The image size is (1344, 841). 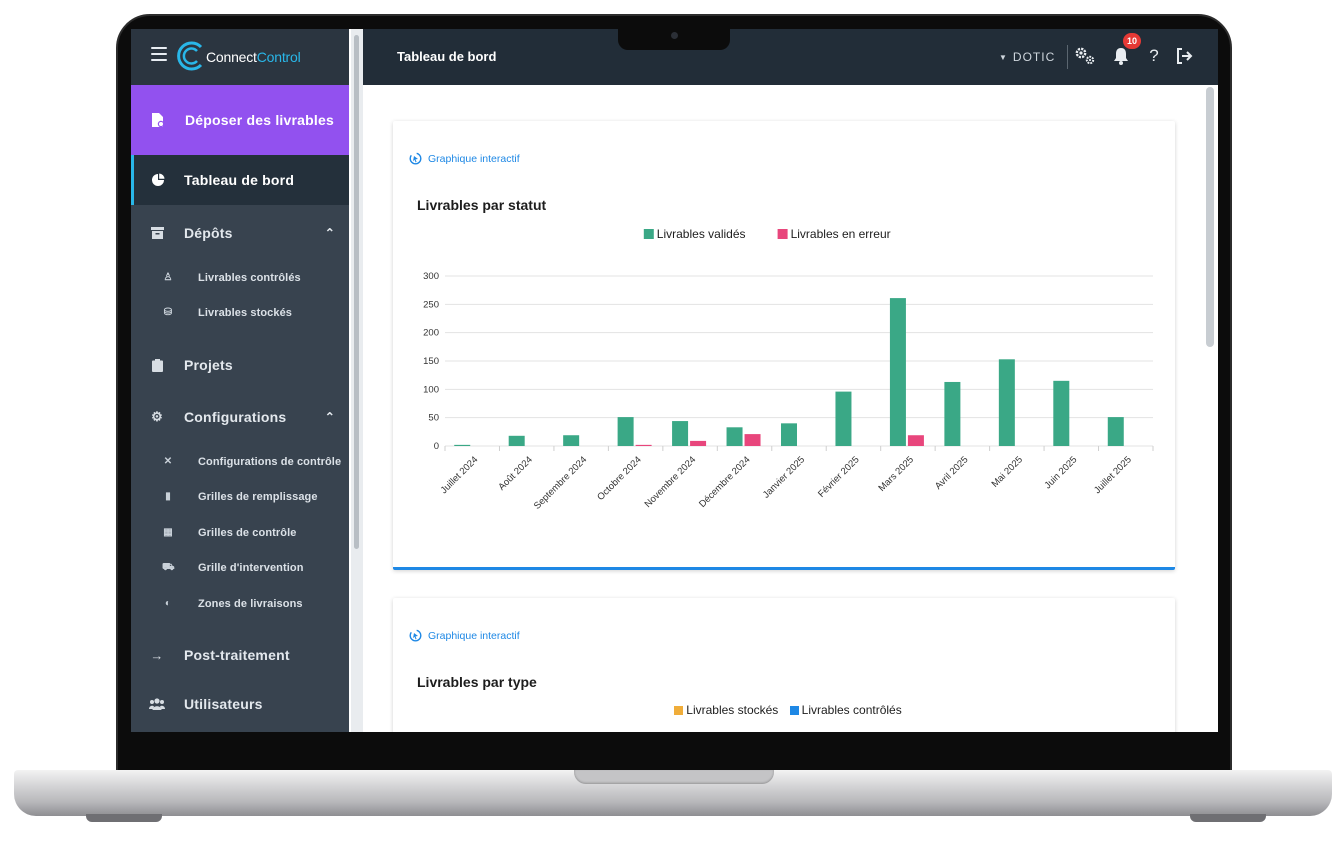 I want to click on storage-icon: ⛁, so click(x=168, y=312).